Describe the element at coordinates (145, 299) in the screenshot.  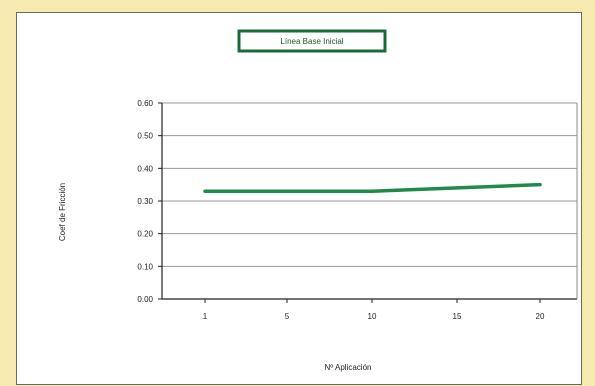
I see `y-tick-label: 0.00` at that location.